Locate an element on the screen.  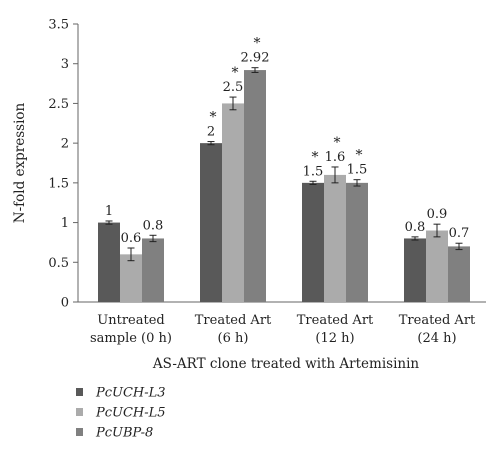
x-tick-label: sample (0 h) is located at coordinates (131, 338).